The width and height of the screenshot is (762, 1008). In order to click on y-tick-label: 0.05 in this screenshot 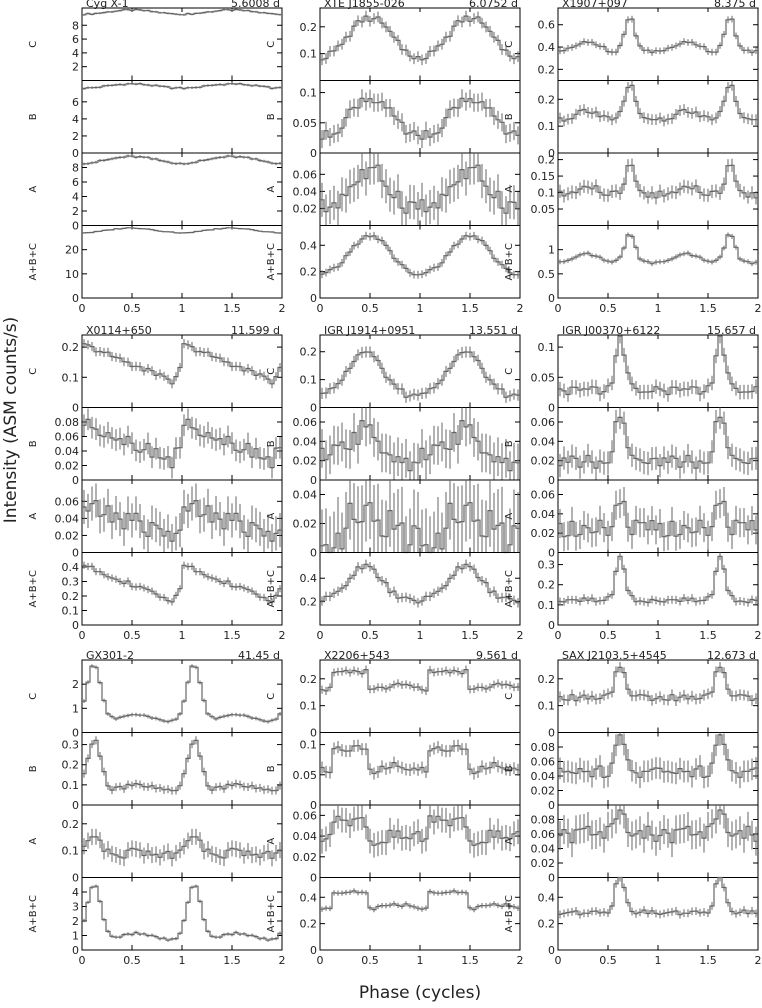, I will do `click(305, 123)`.